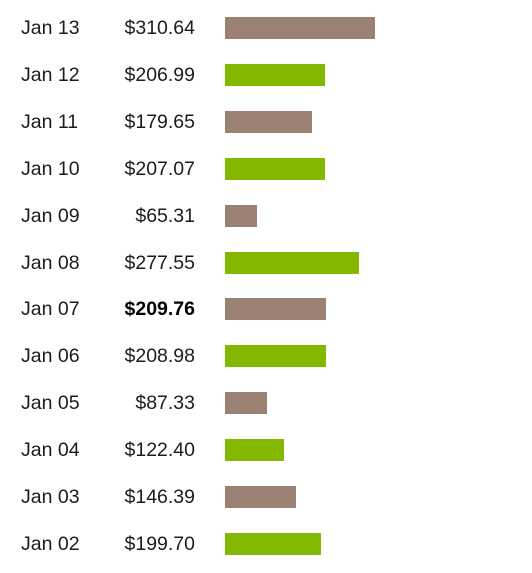  Describe the element at coordinates (160, 309) in the screenshot. I see `value-label: $209.76` at that location.